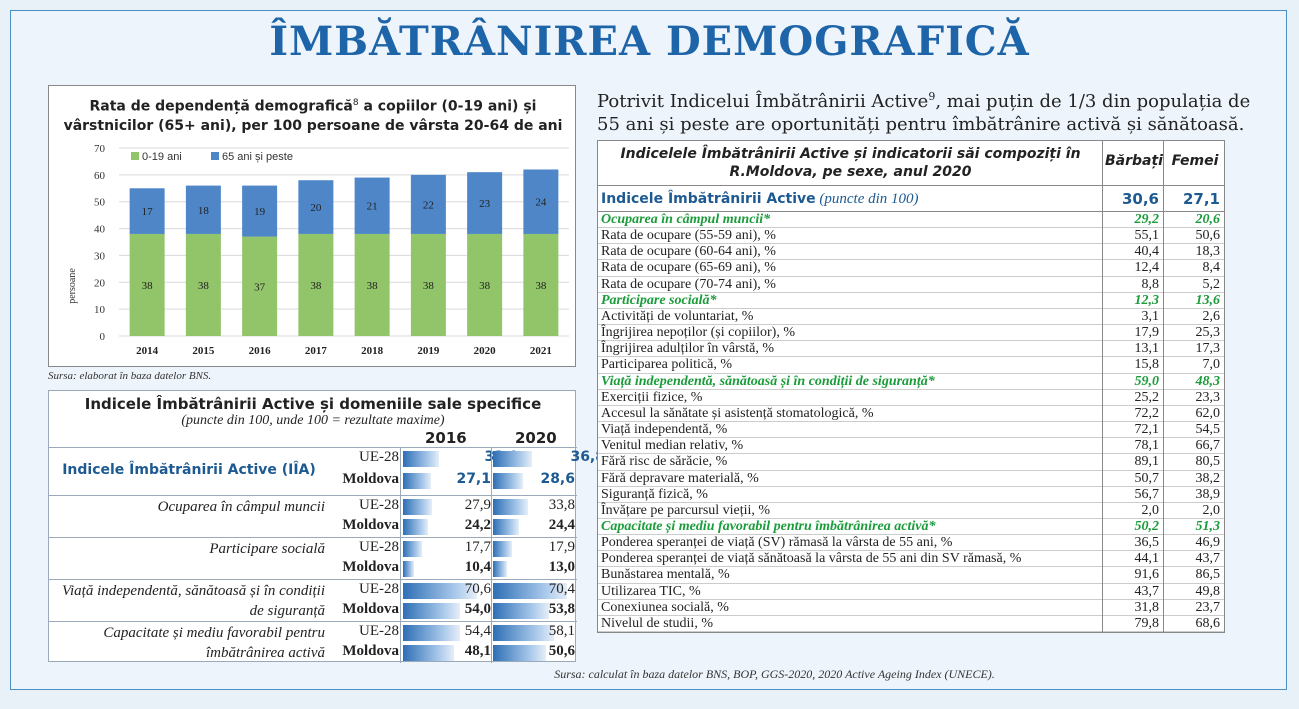  I want to click on rt-value-women: 7,0, so click(1211, 365).